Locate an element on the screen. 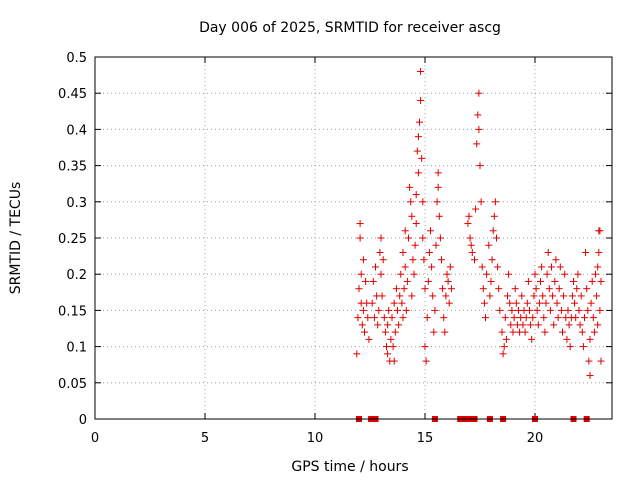 This screenshot has width=640, height=480. y-tick-label: 0.25 is located at coordinates (72, 239).